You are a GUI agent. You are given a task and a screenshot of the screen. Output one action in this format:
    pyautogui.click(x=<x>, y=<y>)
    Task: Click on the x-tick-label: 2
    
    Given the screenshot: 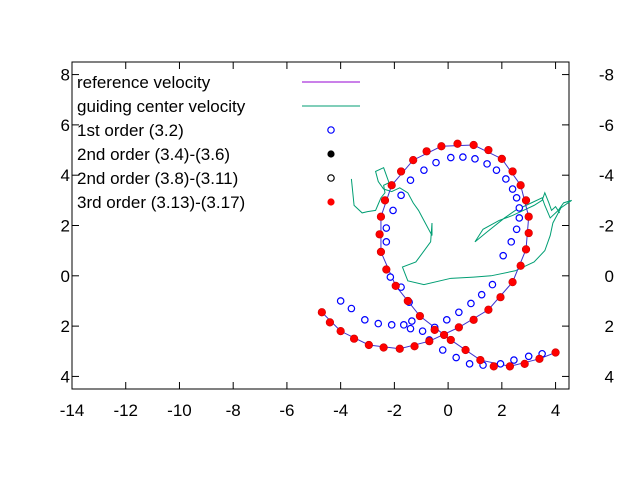 What is the action you would take?
    pyautogui.click(x=501, y=410)
    